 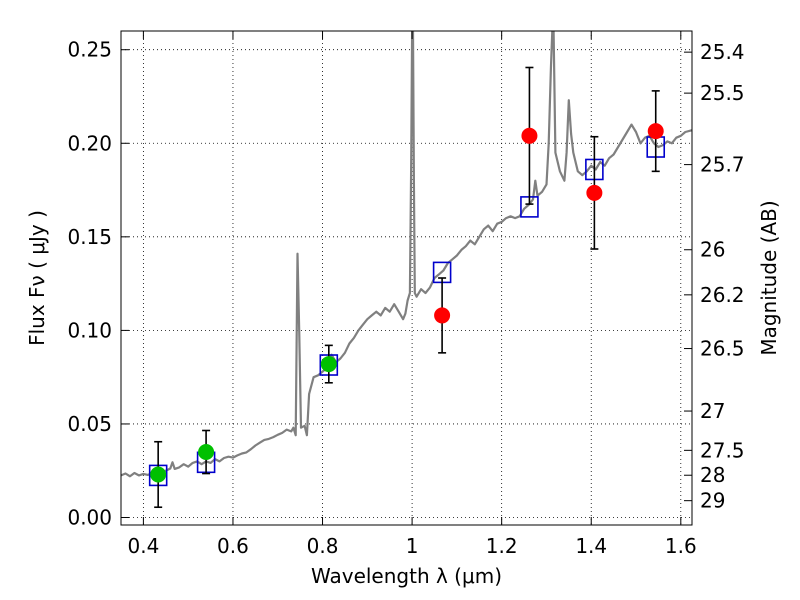 I want to click on right-axis-title: Magnitude (AB), so click(x=769, y=277).